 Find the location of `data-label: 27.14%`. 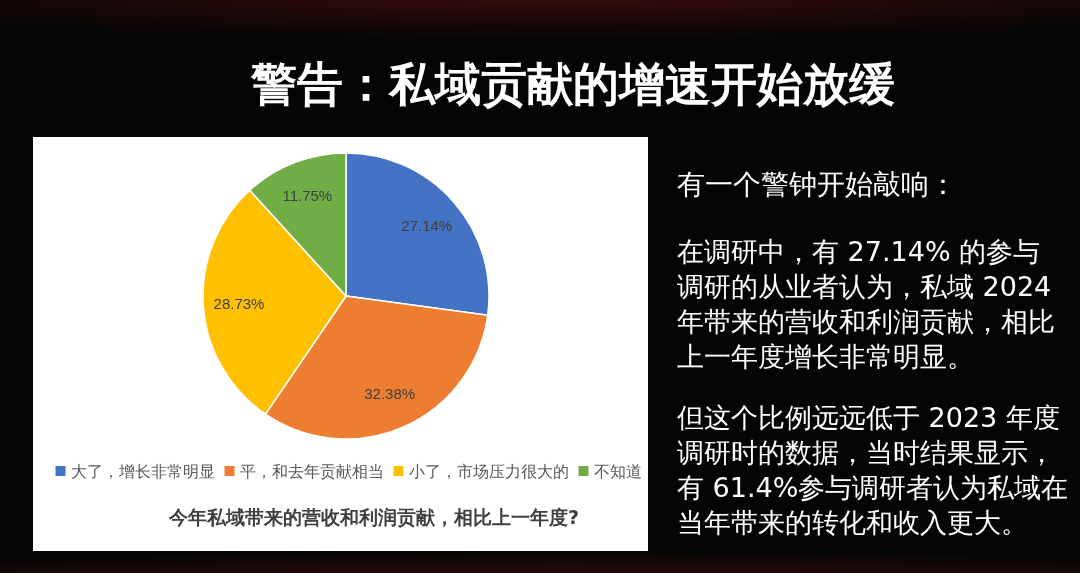

data-label: 27.14% is located at coordinates (427, 225).